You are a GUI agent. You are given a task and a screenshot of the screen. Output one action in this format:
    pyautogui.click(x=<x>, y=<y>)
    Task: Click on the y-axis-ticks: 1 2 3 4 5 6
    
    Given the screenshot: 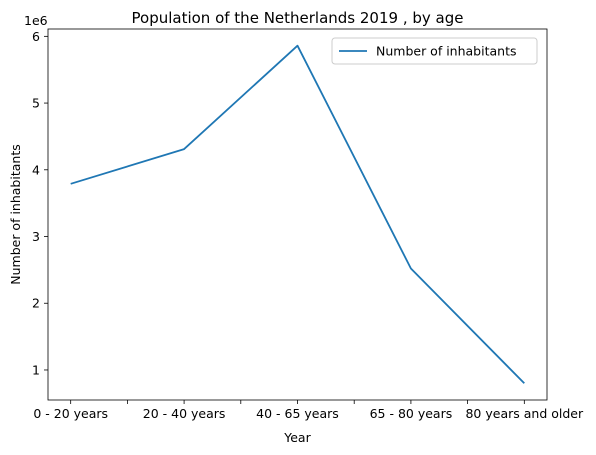 What is the action you would take?
    pyautogui.click(x=40, y=203)
    